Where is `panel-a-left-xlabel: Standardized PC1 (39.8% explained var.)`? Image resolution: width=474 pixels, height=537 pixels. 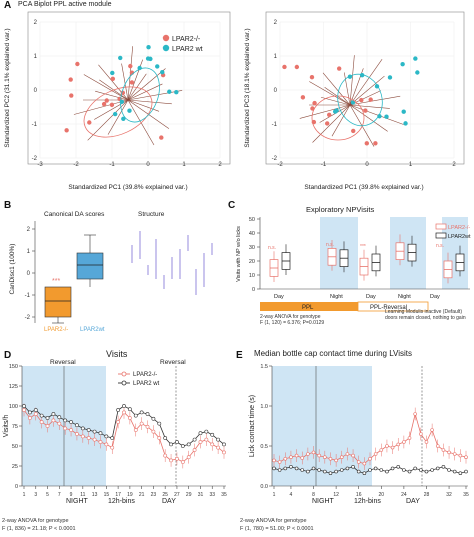 panel-a-left-xlabel: Standardized PC1 (39.8% explained var.) is located at coordinates (127, 187).